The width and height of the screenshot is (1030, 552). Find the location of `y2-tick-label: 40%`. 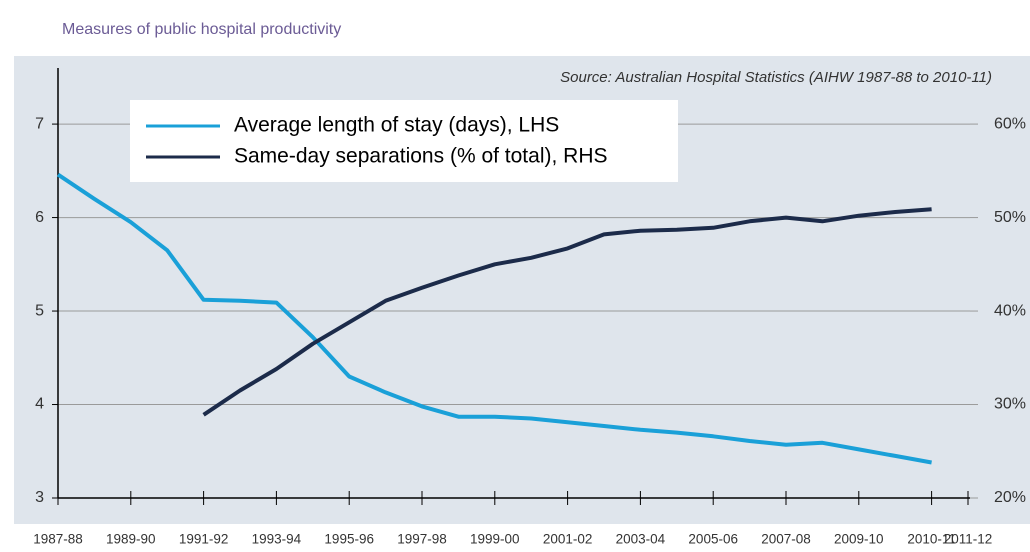

y2-tick-label: 40% is located at coordinates (1010, 310).